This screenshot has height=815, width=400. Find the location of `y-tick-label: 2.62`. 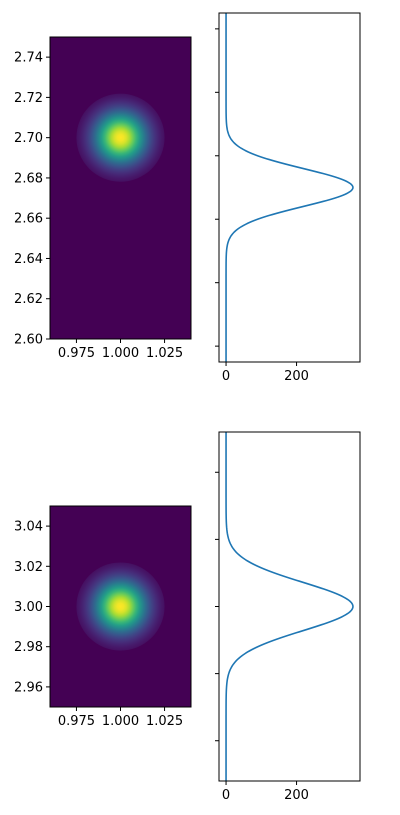

y-tick-label: 2.62 is located at coordinates (28, 299).